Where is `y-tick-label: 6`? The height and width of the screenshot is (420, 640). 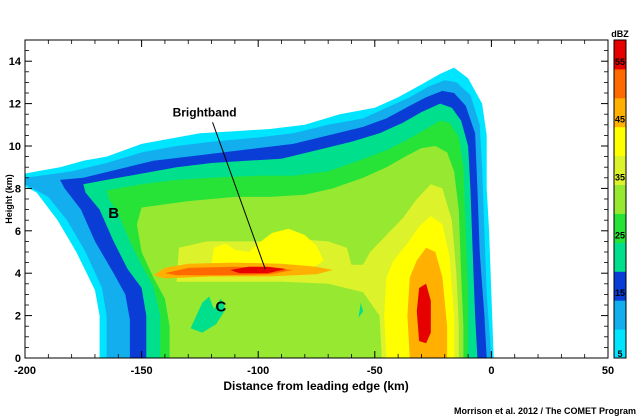
y-tick-label: 6 is located at coordinates (18, 232).